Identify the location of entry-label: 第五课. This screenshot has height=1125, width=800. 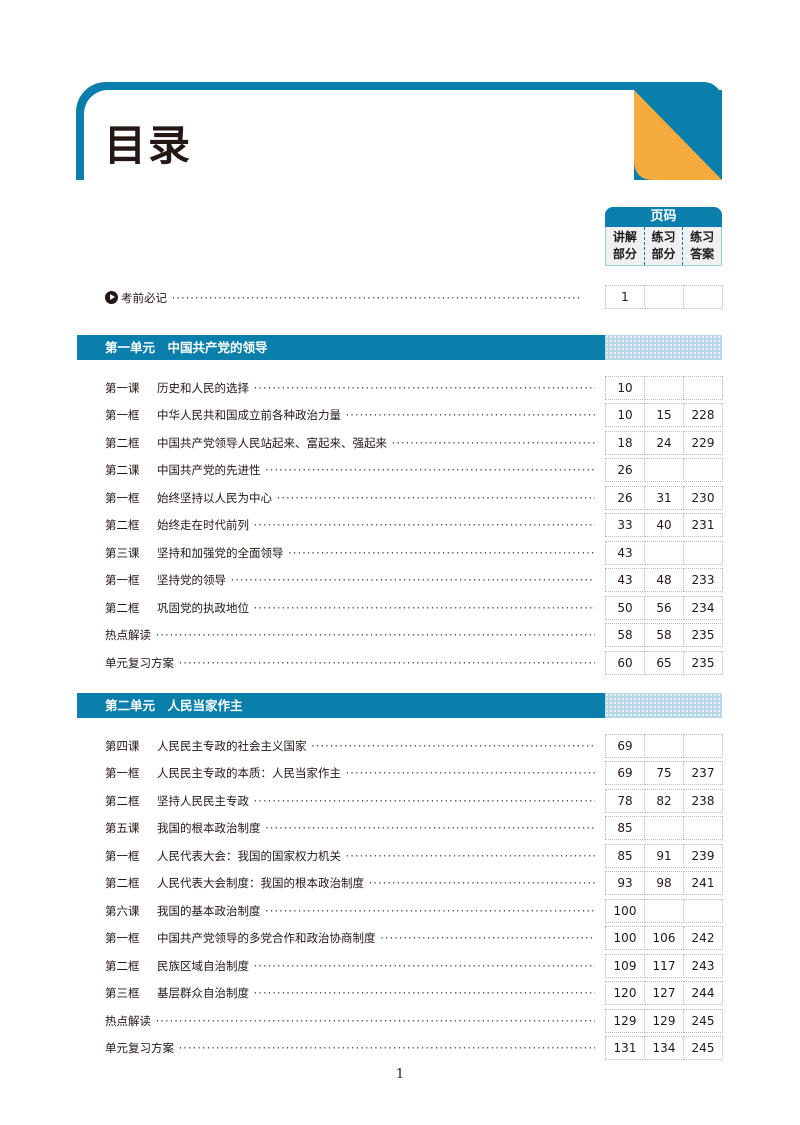
(122, 828).